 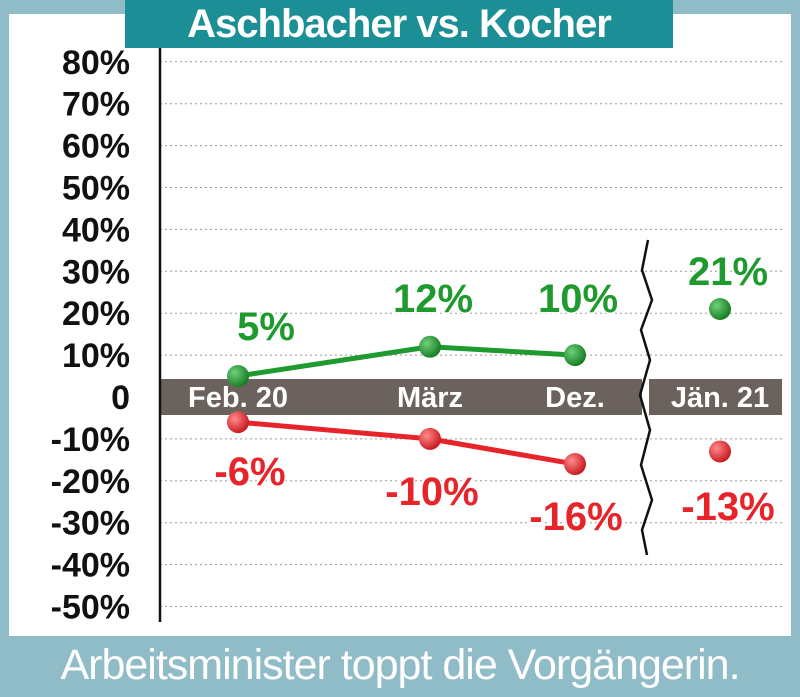 What do you see at coordinates (96, 147) in the screenshot?
I see `y-tick-label: 60%` at bounding box center [96, 147].